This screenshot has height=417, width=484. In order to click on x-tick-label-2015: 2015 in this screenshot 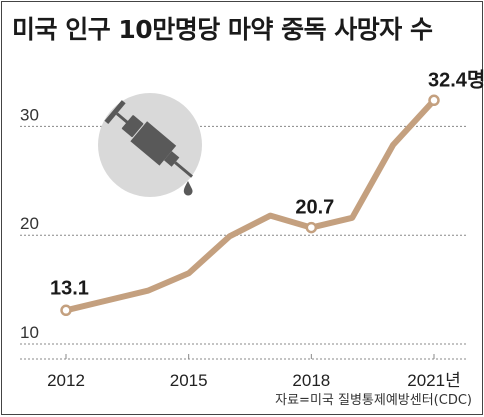, I will do `click(189, 380)`.